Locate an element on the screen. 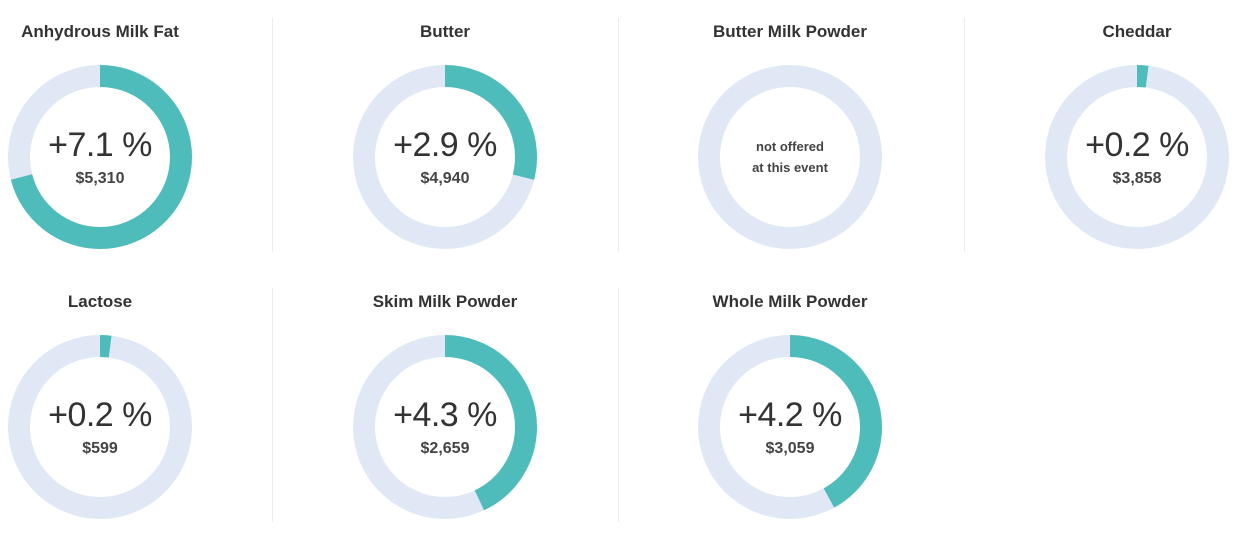 This screenshot has height=544, width=1245. donut-track is located at coordinates (790, 157).